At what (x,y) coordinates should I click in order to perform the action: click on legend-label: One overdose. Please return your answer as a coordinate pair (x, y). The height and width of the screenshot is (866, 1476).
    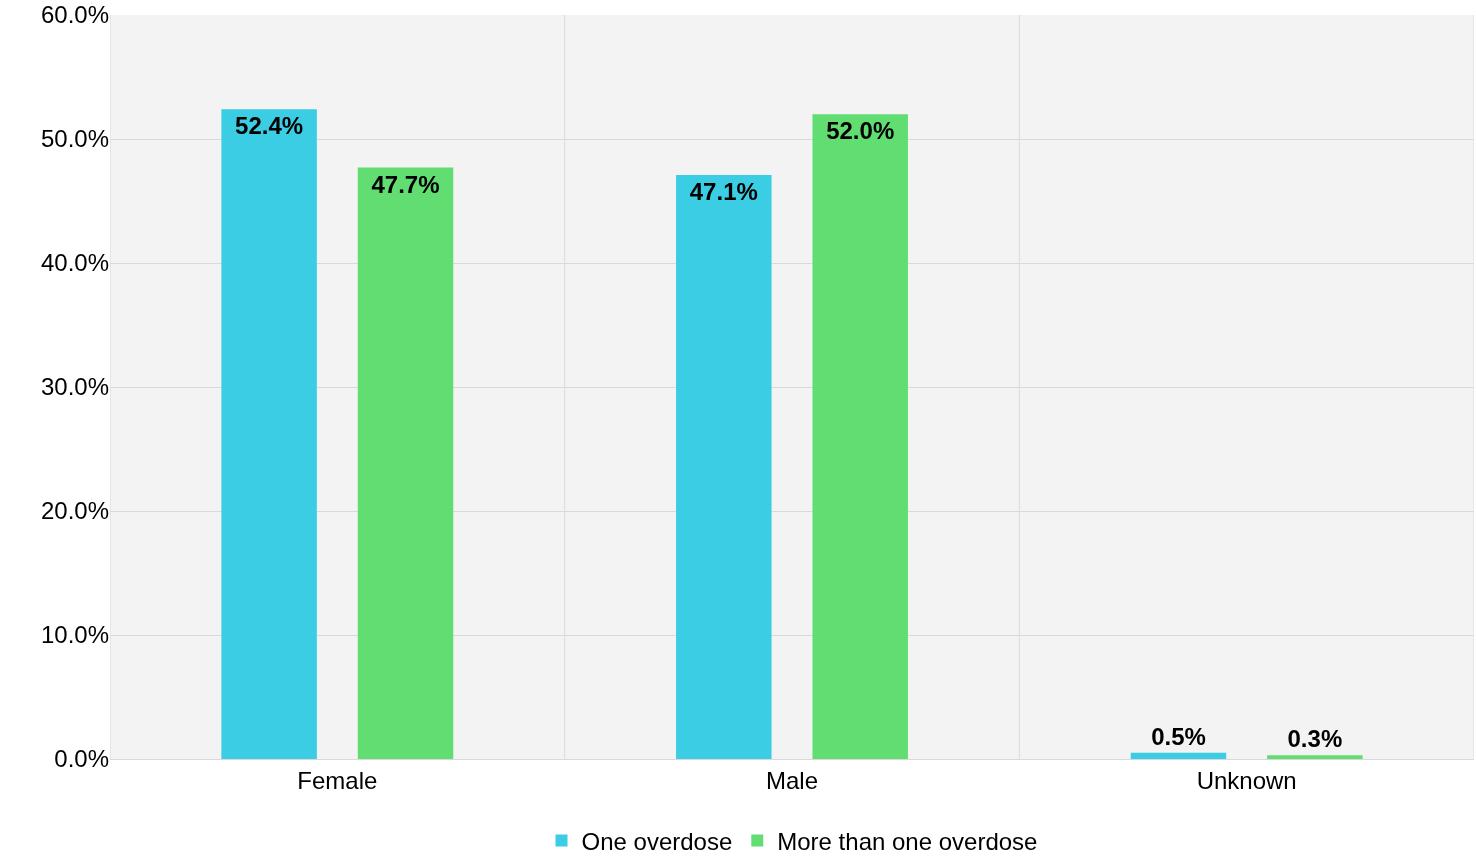
    Looking at the image, I should click on (657, 841).